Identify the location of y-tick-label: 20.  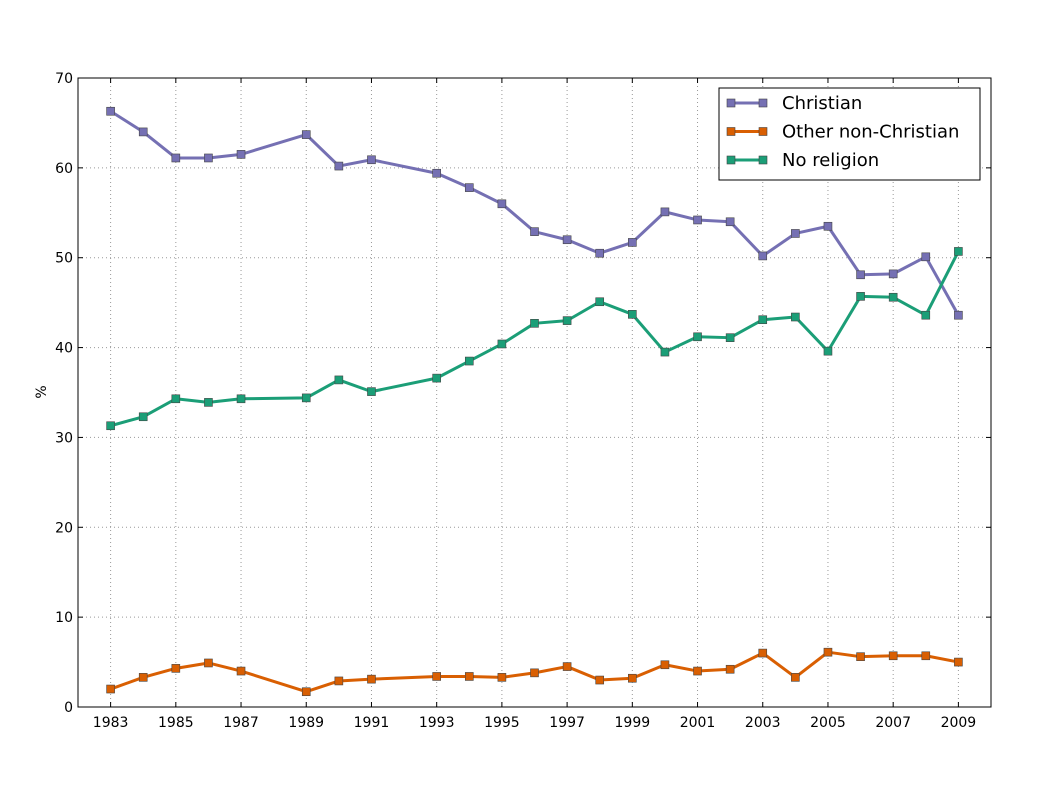
(64, 528).